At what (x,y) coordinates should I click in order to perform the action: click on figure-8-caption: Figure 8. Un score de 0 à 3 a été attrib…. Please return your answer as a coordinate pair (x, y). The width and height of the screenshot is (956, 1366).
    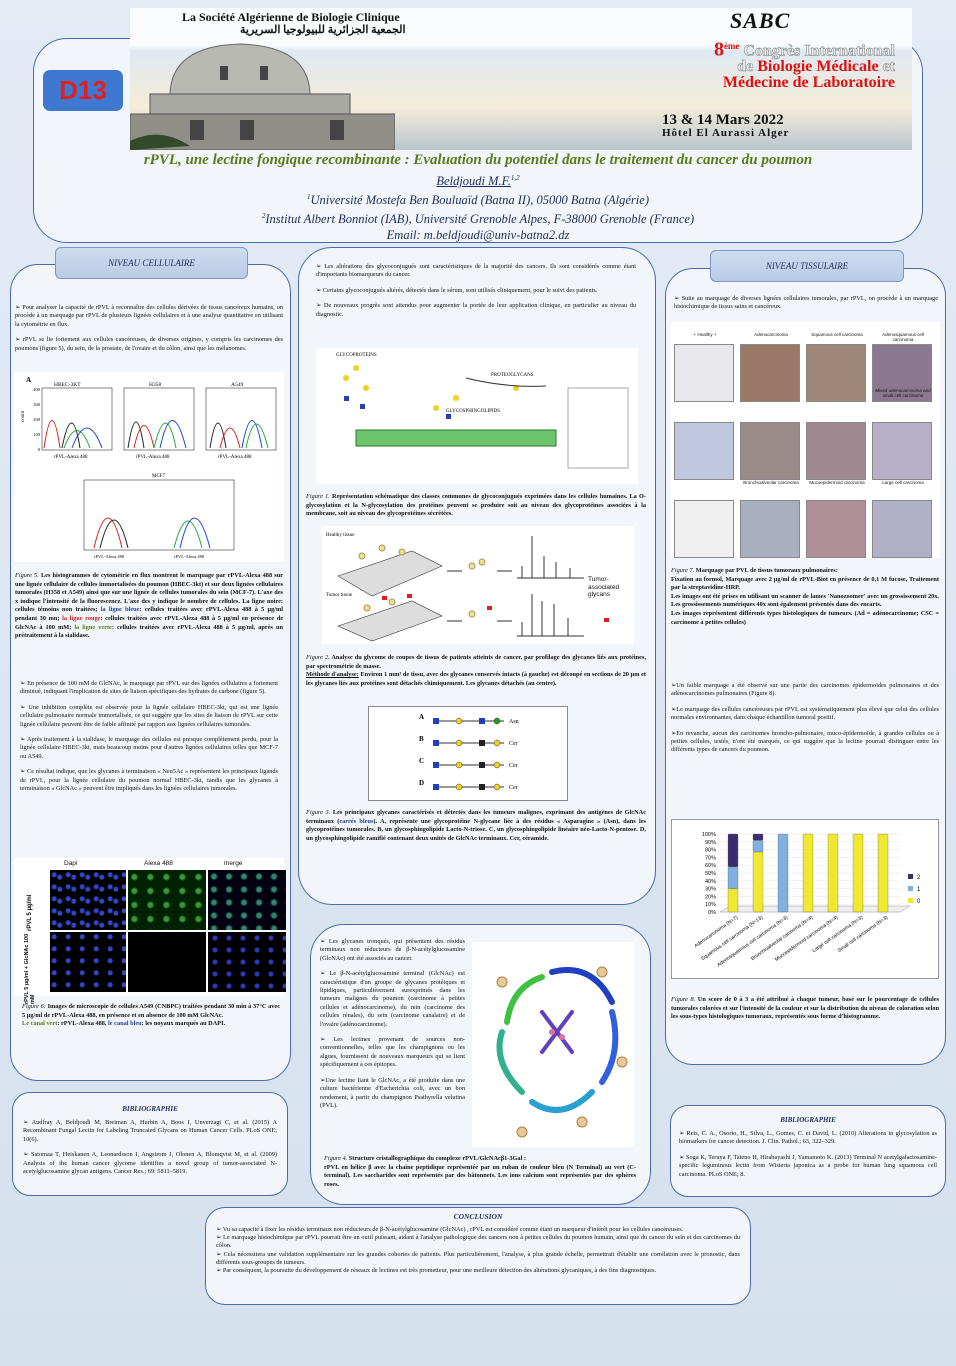
    Looking at the image, I should click on (805, 1008).